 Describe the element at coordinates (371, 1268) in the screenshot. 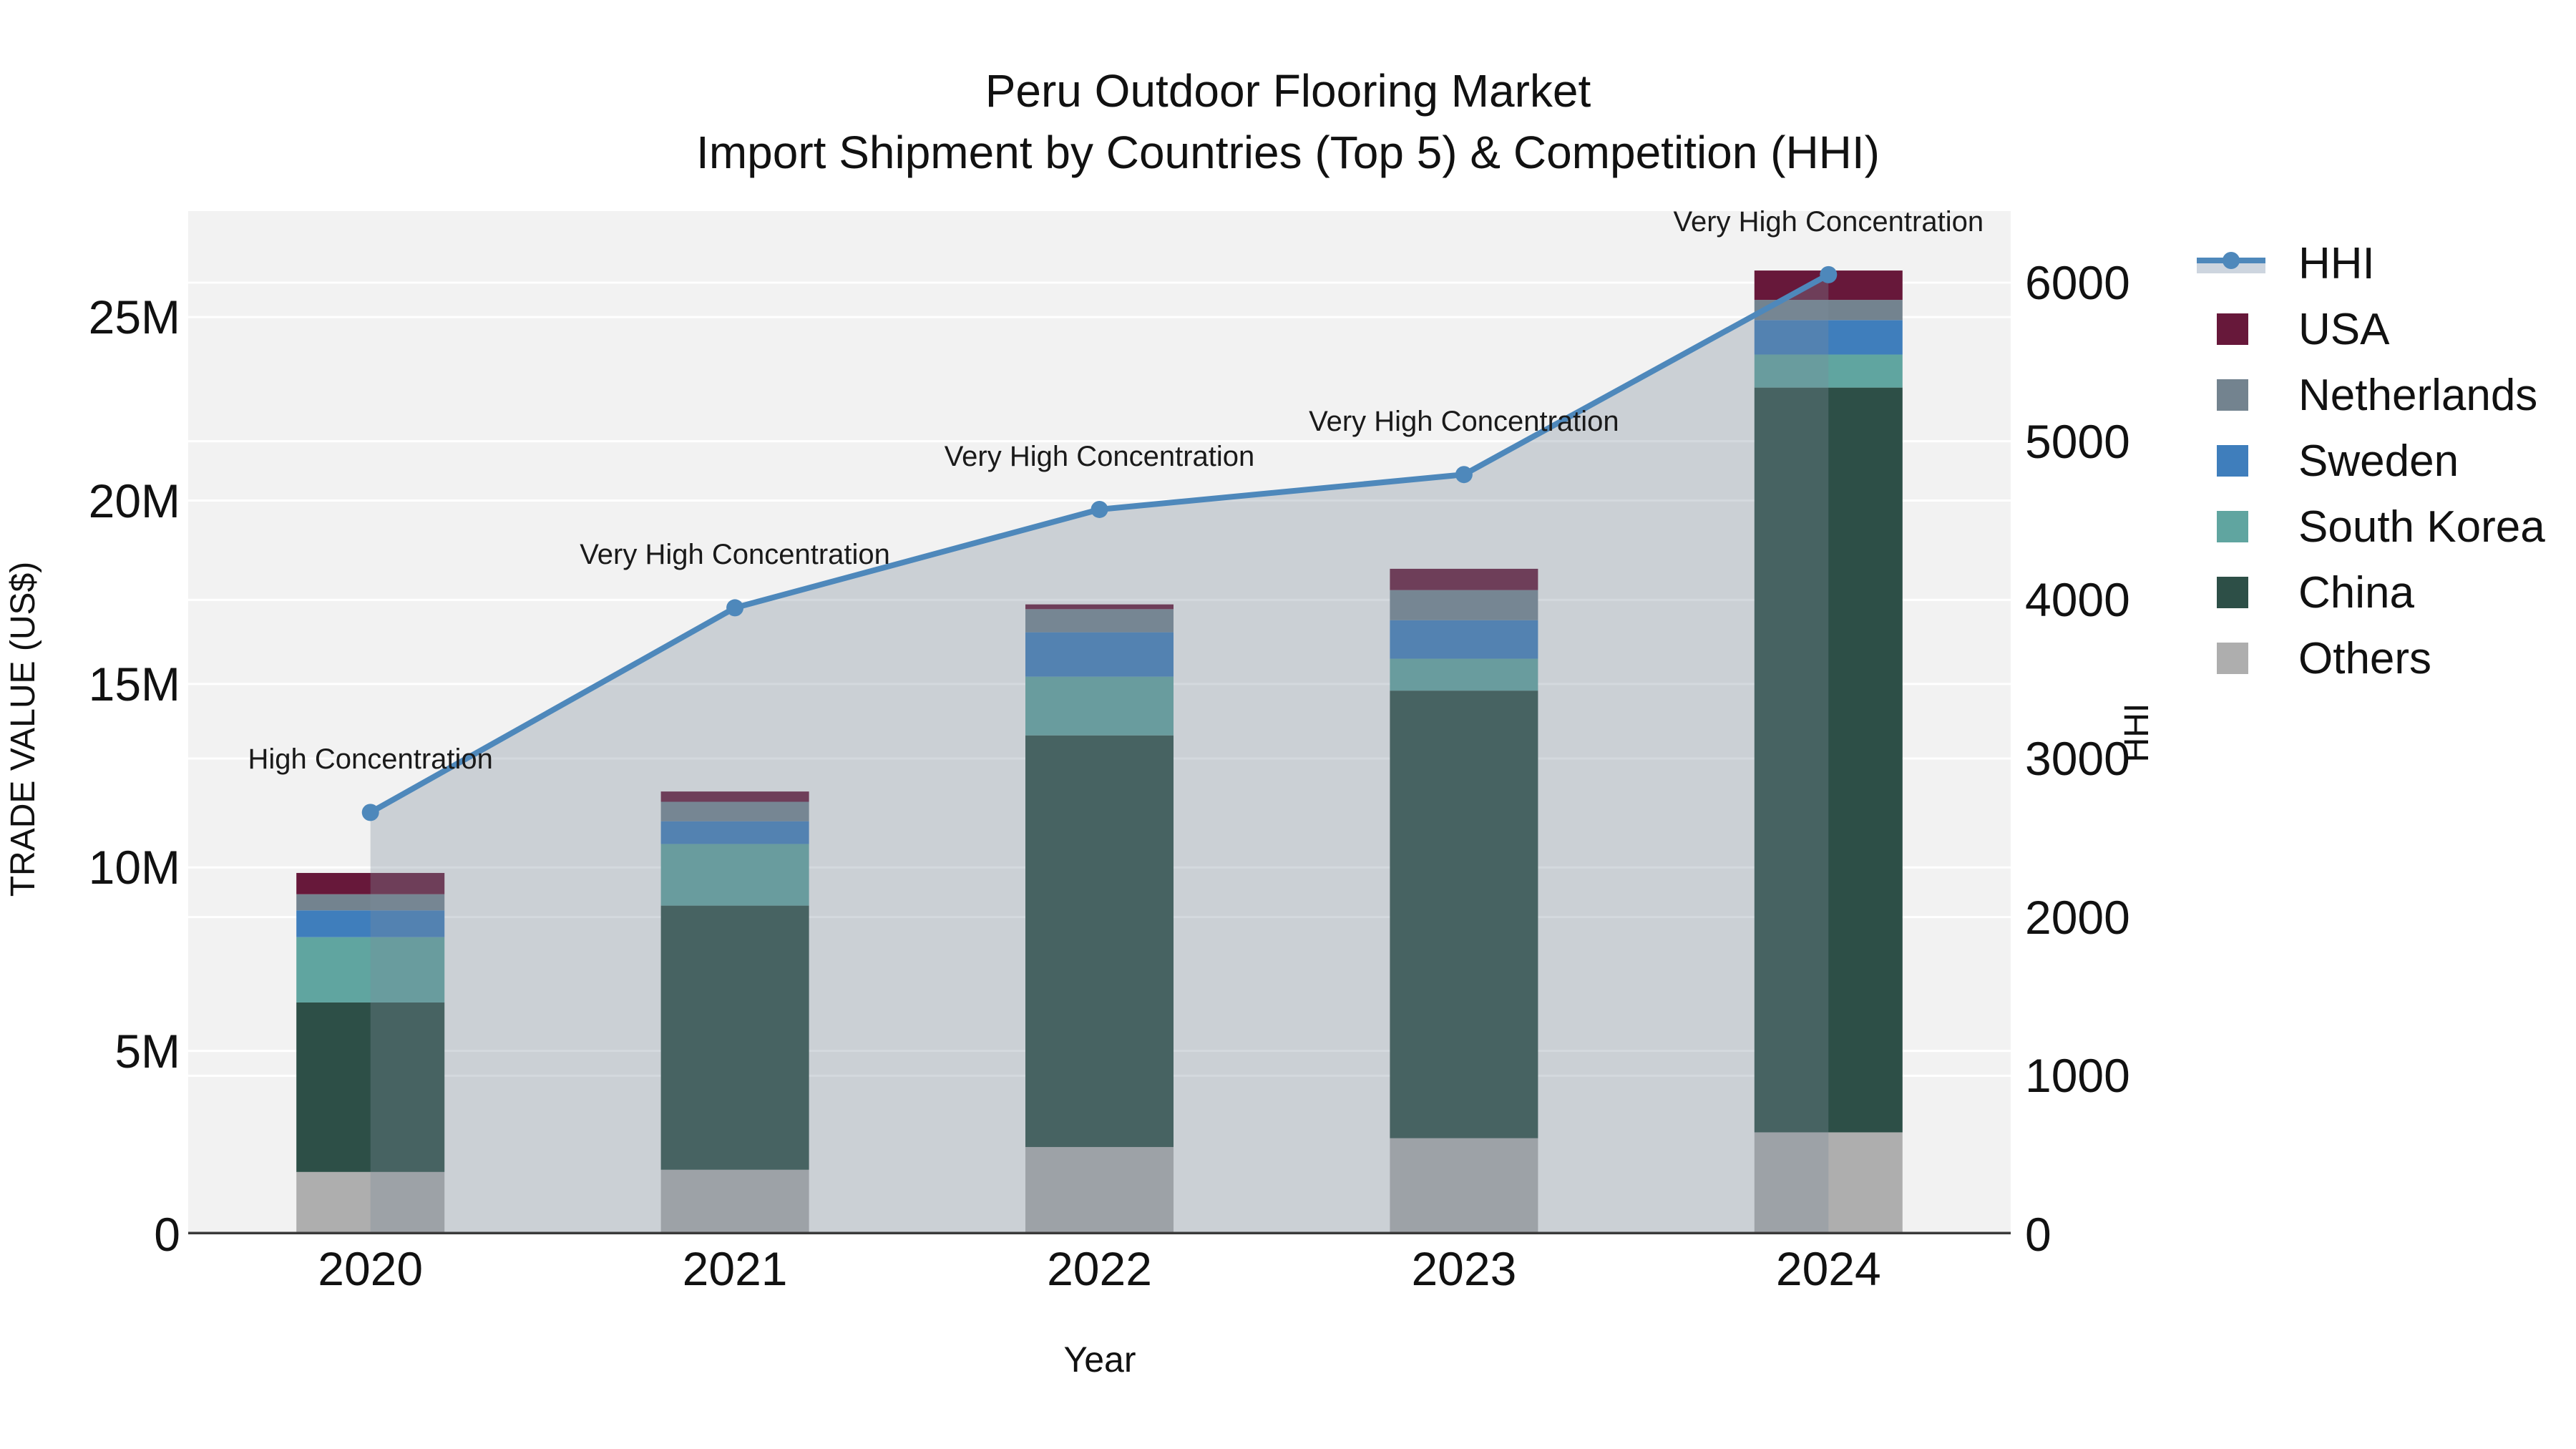

I see `x-tick-2020: 2020` at that location.